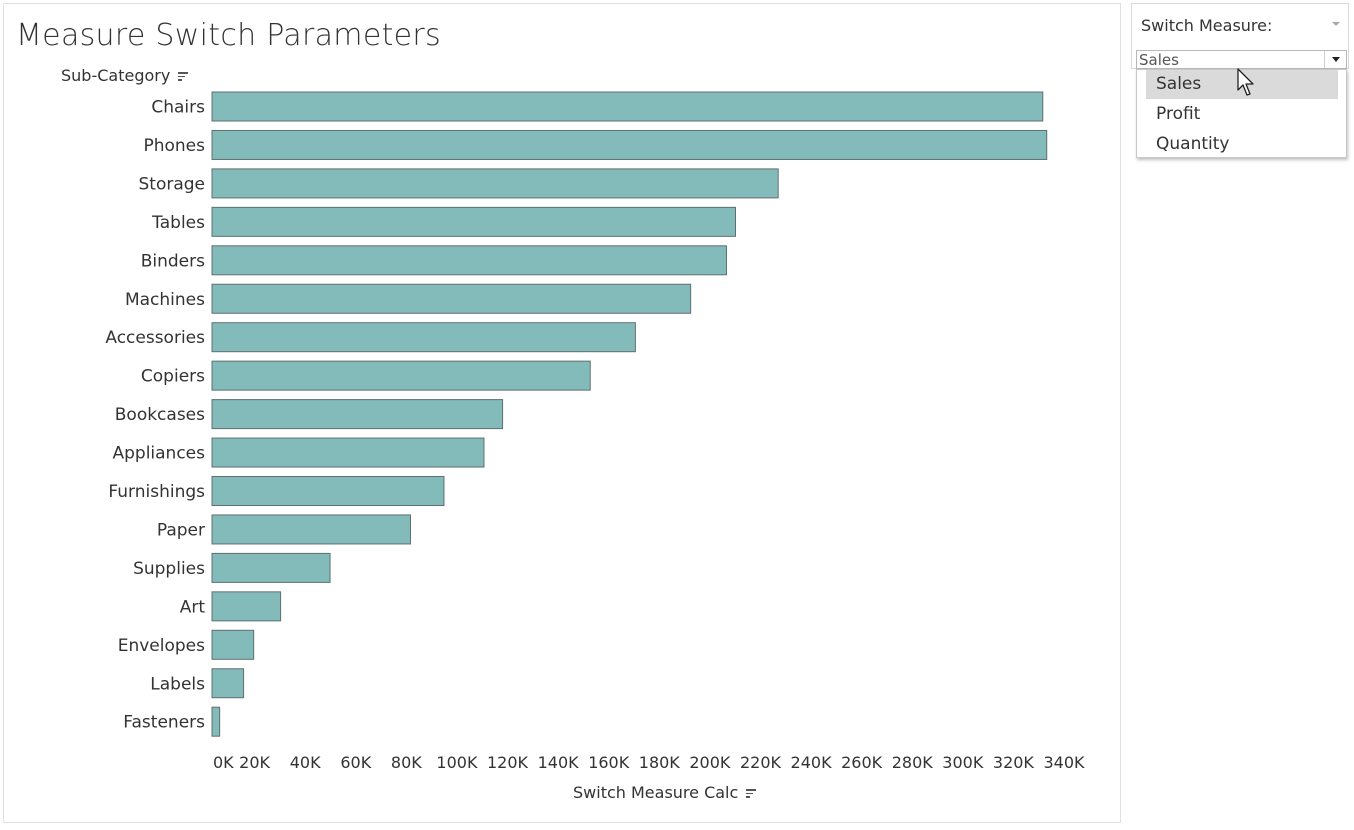 The image size is (1354, 830). I want to click on category-label: Paper, so click(181, 530).